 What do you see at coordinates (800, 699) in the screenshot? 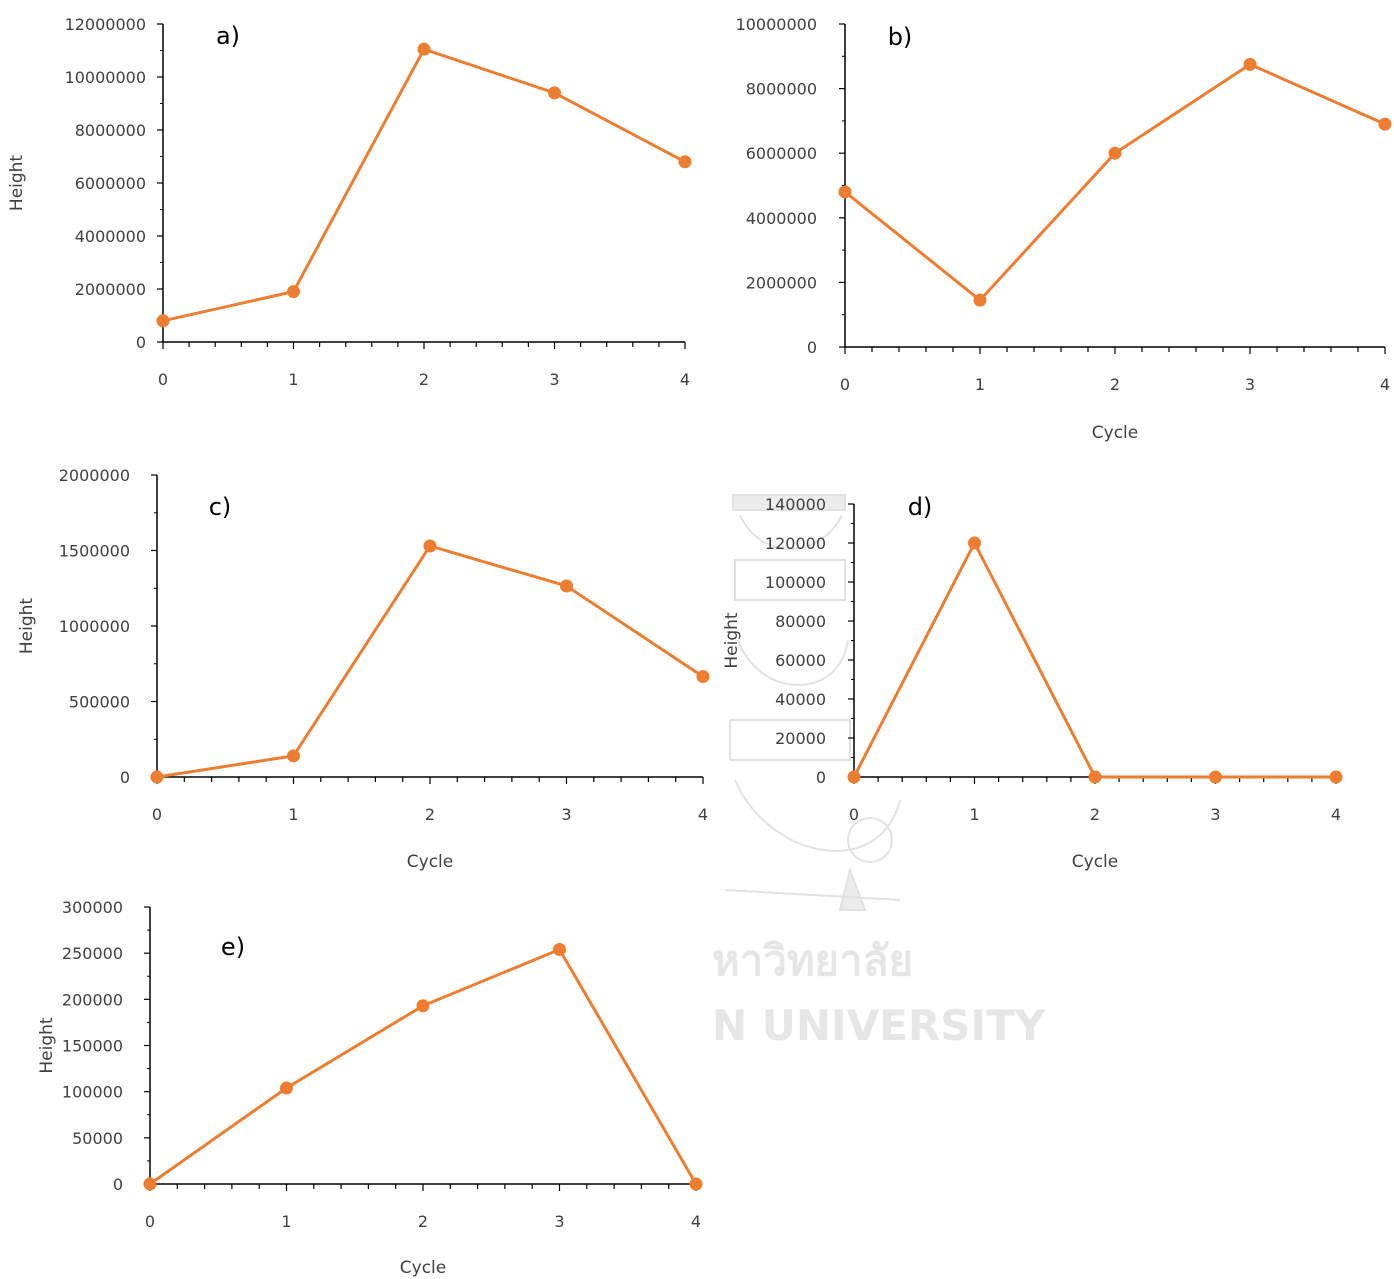
I see `y-tick-label: 40000` at bounding box center [800, 699].